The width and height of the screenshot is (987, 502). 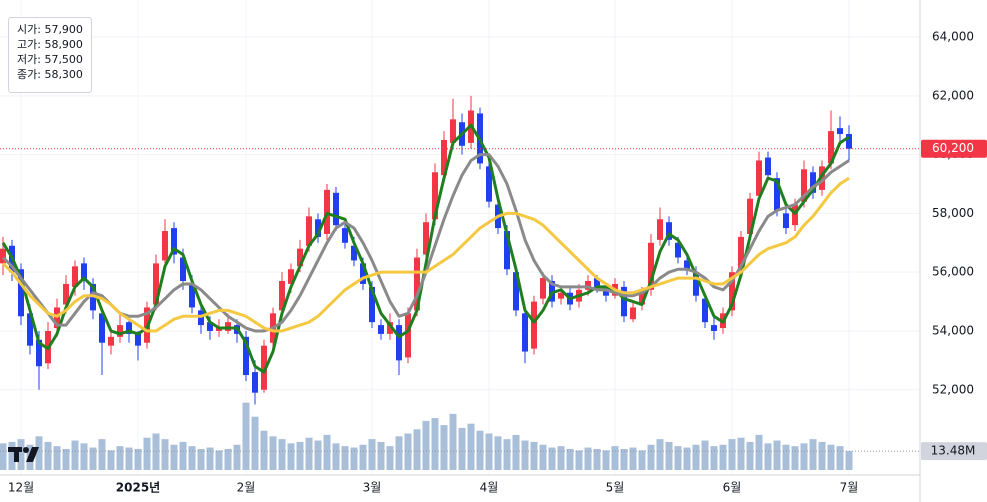 What do you see at coordinates (16, 454) in the screenshot?
I see `logo-part` at bounding box center [16, 454].